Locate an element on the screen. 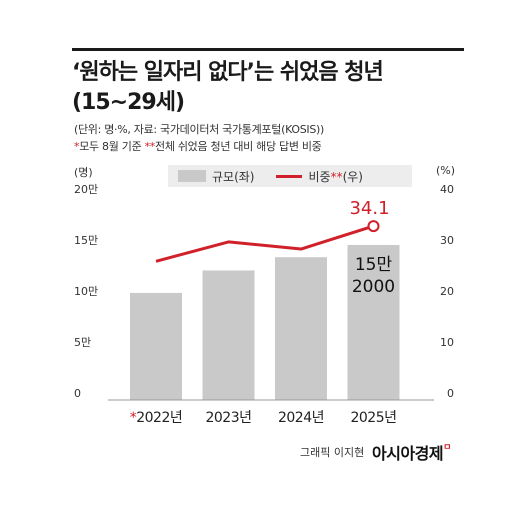 The height and width of the screenshot is (508, 530). line-path is located at coordinates (264, 243).